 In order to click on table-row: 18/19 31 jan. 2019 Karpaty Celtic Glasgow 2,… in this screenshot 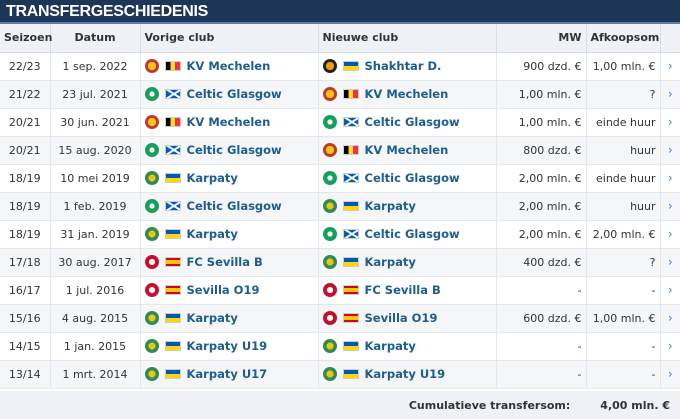, I will do `click(340, 234)`.